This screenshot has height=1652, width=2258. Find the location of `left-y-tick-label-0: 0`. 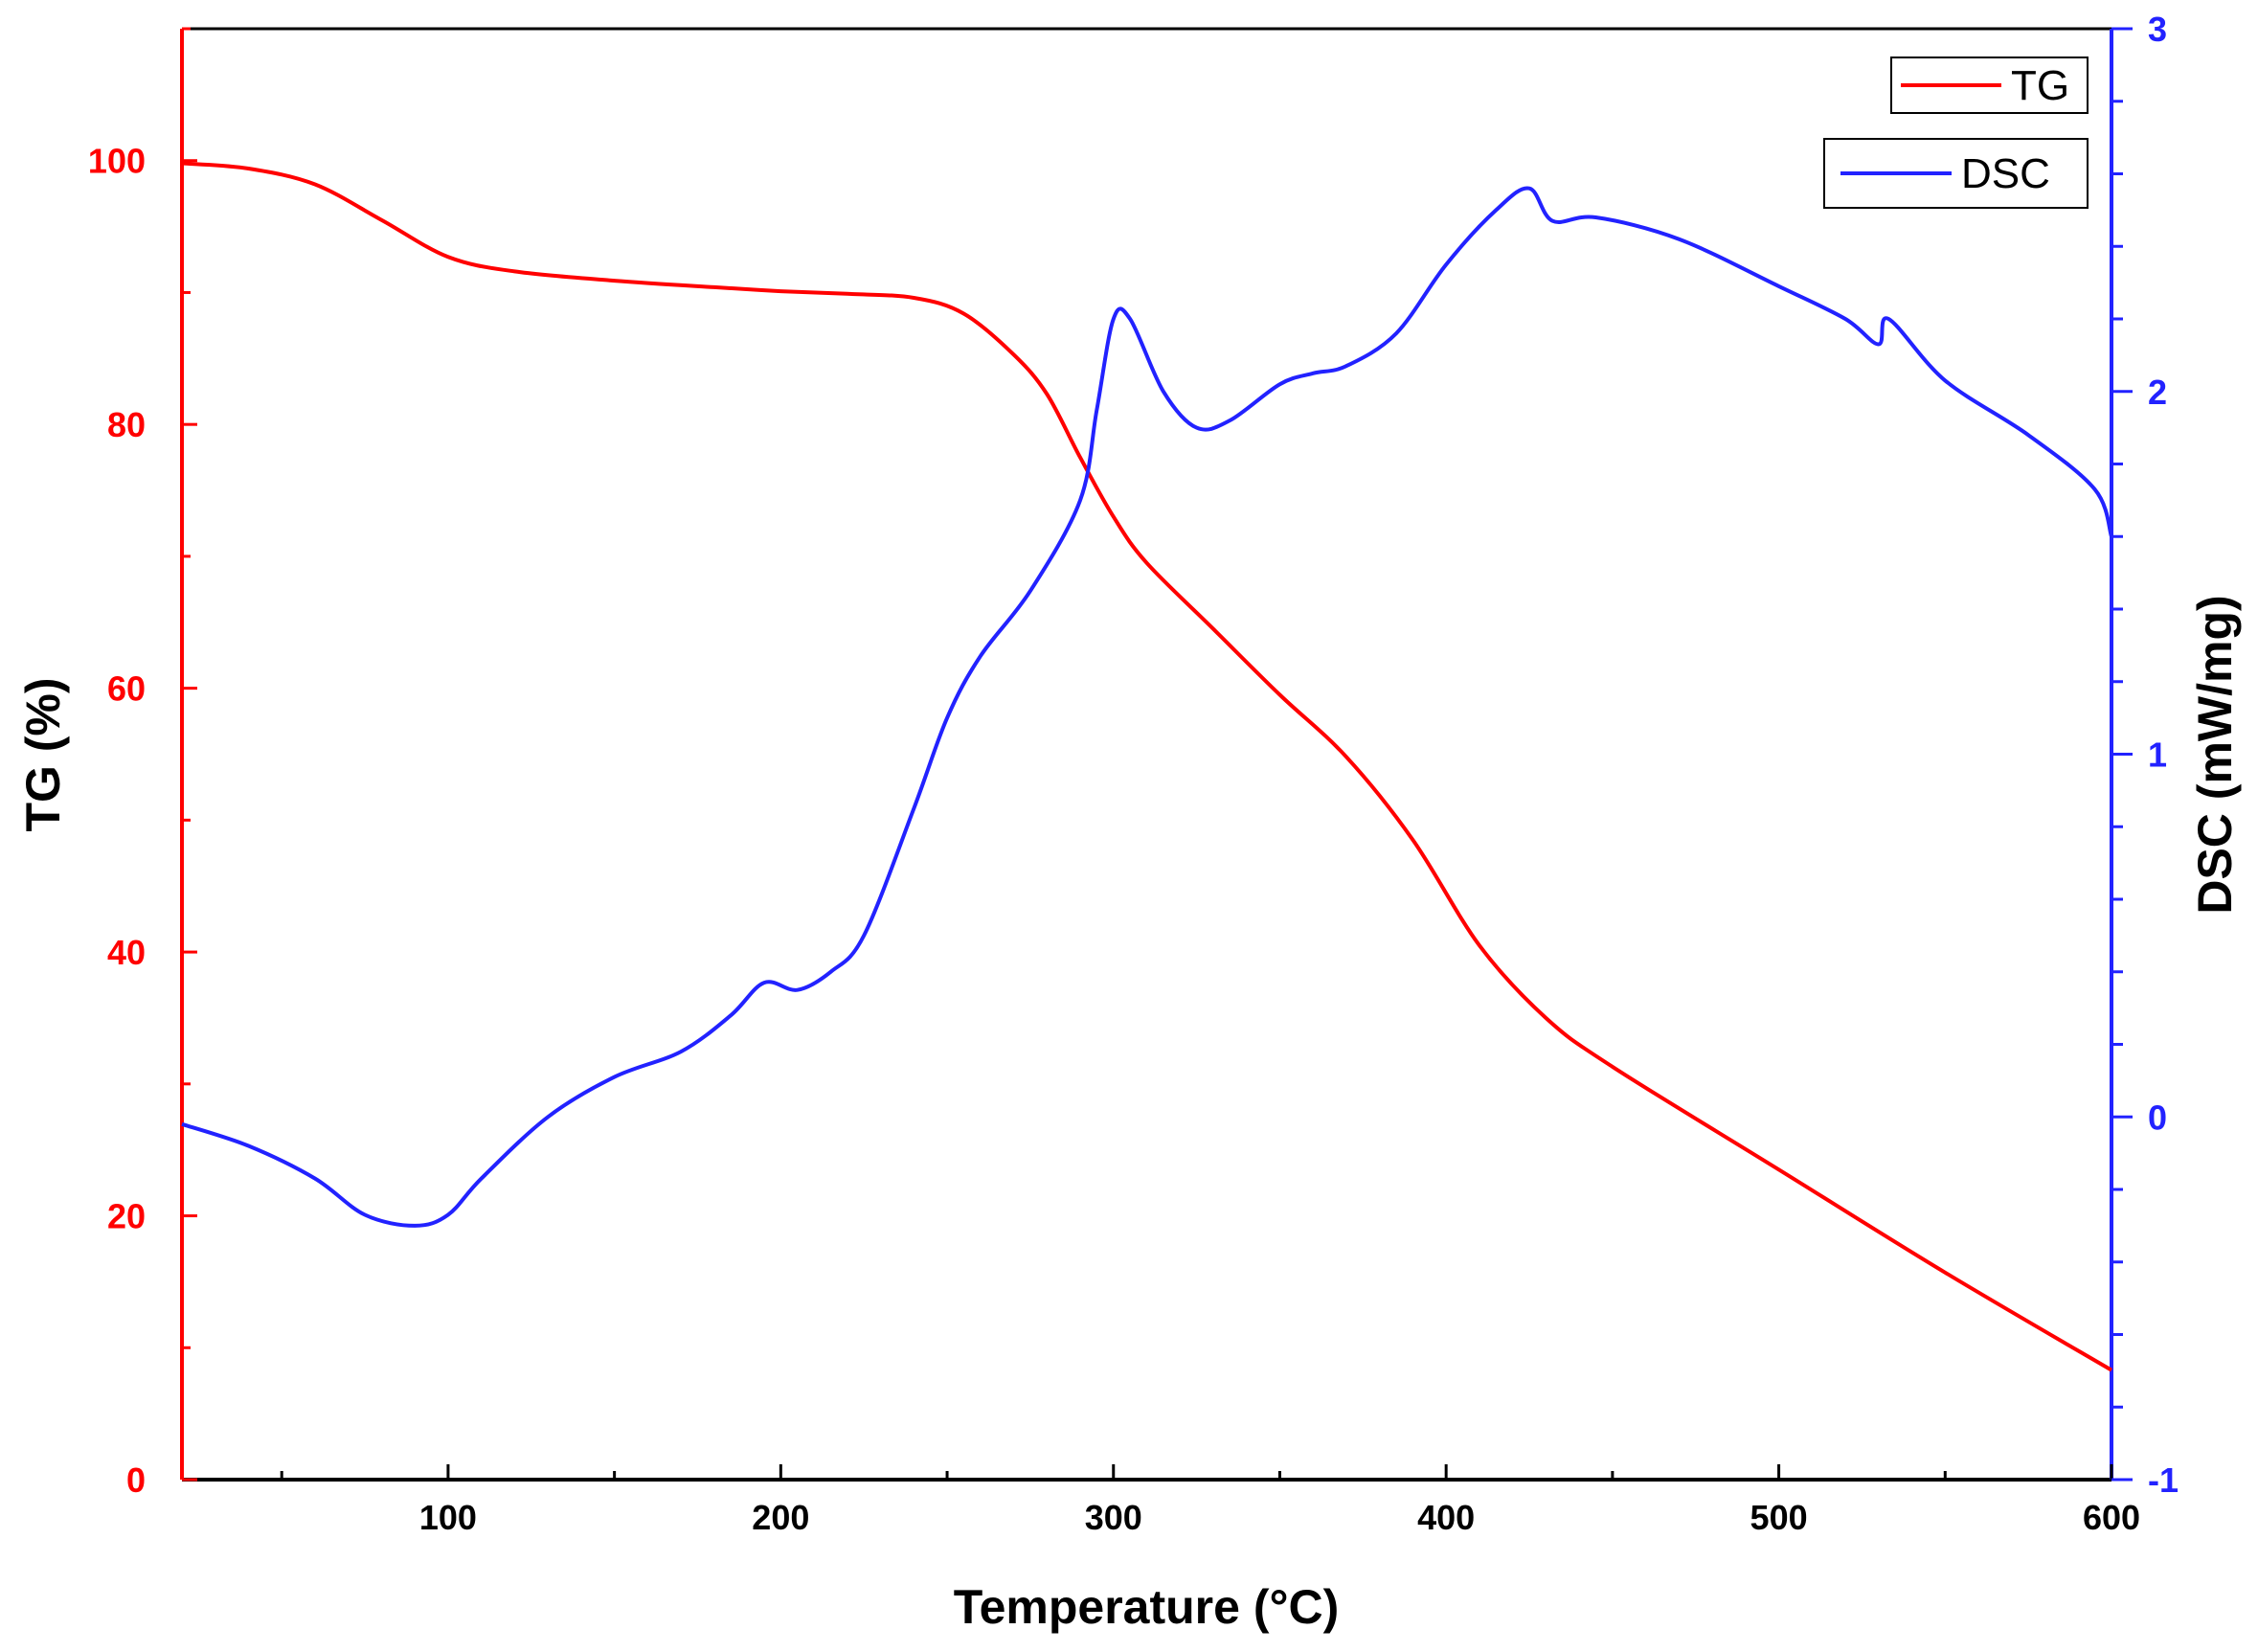

left-y-tick-label-0: 0 is located at coordinates (136, 1480).